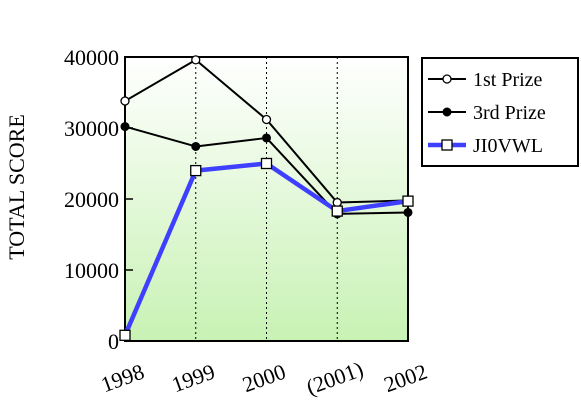 This screenshot has height=414, width=581. I want to click on y-axis: 0 10000 20000 30000 40000, so click(98, 199).